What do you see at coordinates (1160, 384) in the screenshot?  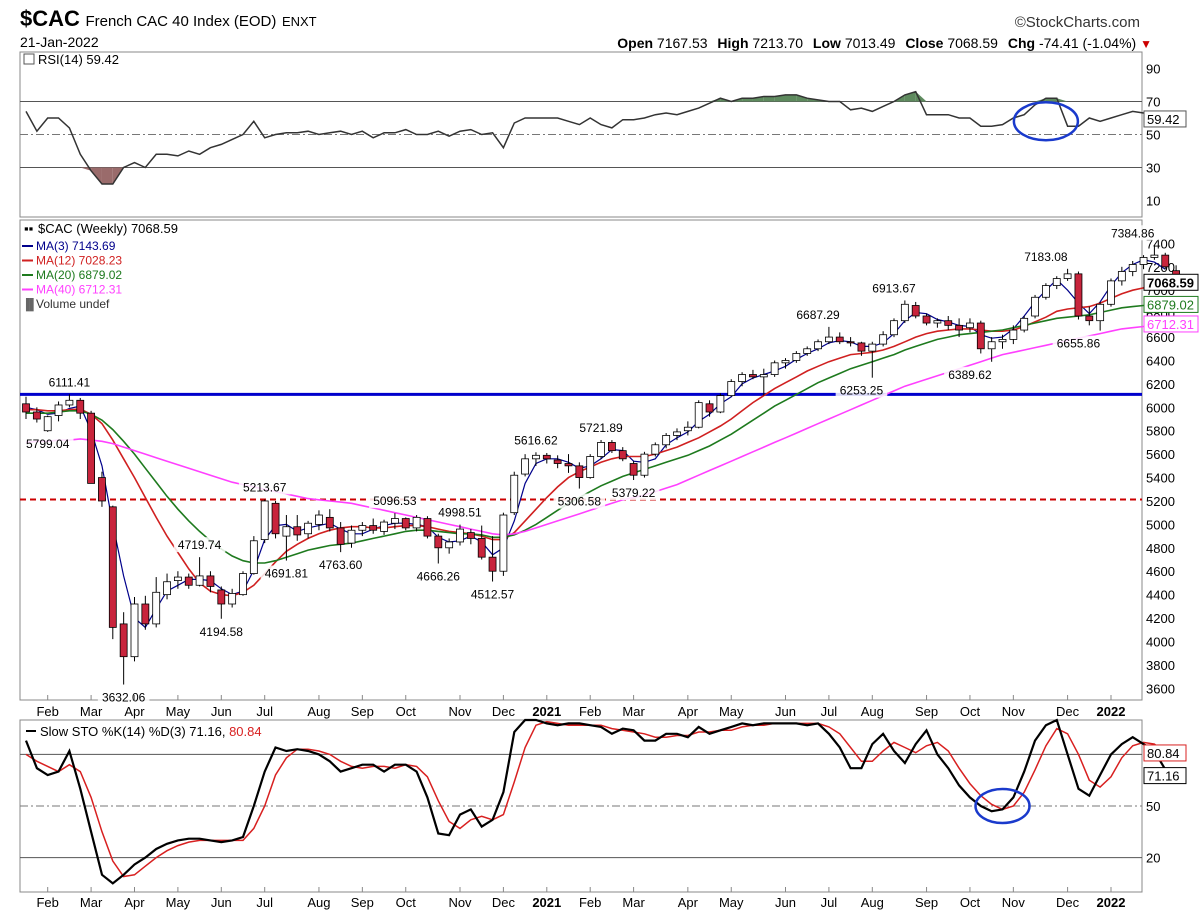 I see `price-y-tick-6200: 6200` at bounding box center [1160, 384].